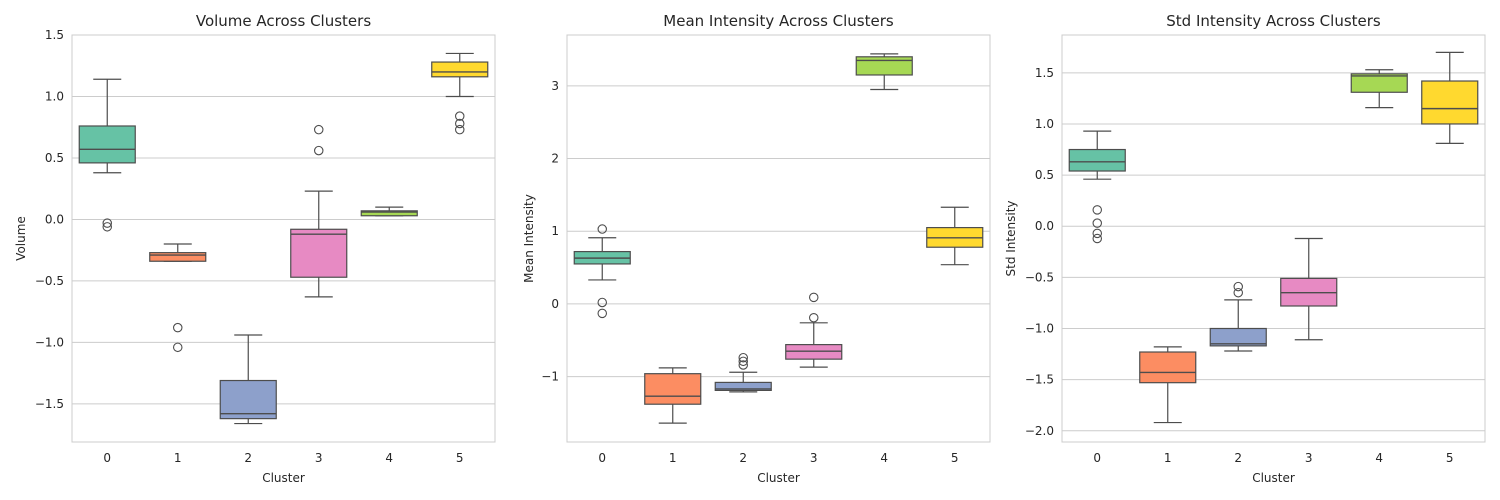  I want to click on y-tick-label: 3, so click(555, 86).